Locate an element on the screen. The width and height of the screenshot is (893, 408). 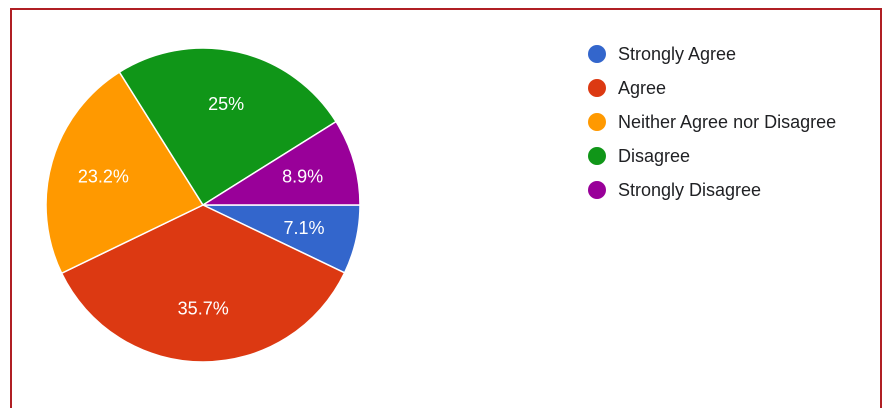
pie-slice-agree is located at coordinates (203, 283).